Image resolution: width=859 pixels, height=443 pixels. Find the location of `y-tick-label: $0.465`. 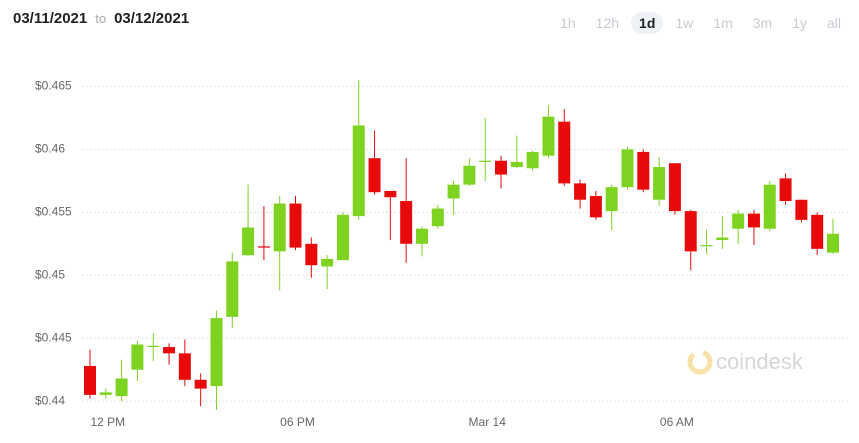

y-tick-label: $0.465 is located at coordinates (53, 86).